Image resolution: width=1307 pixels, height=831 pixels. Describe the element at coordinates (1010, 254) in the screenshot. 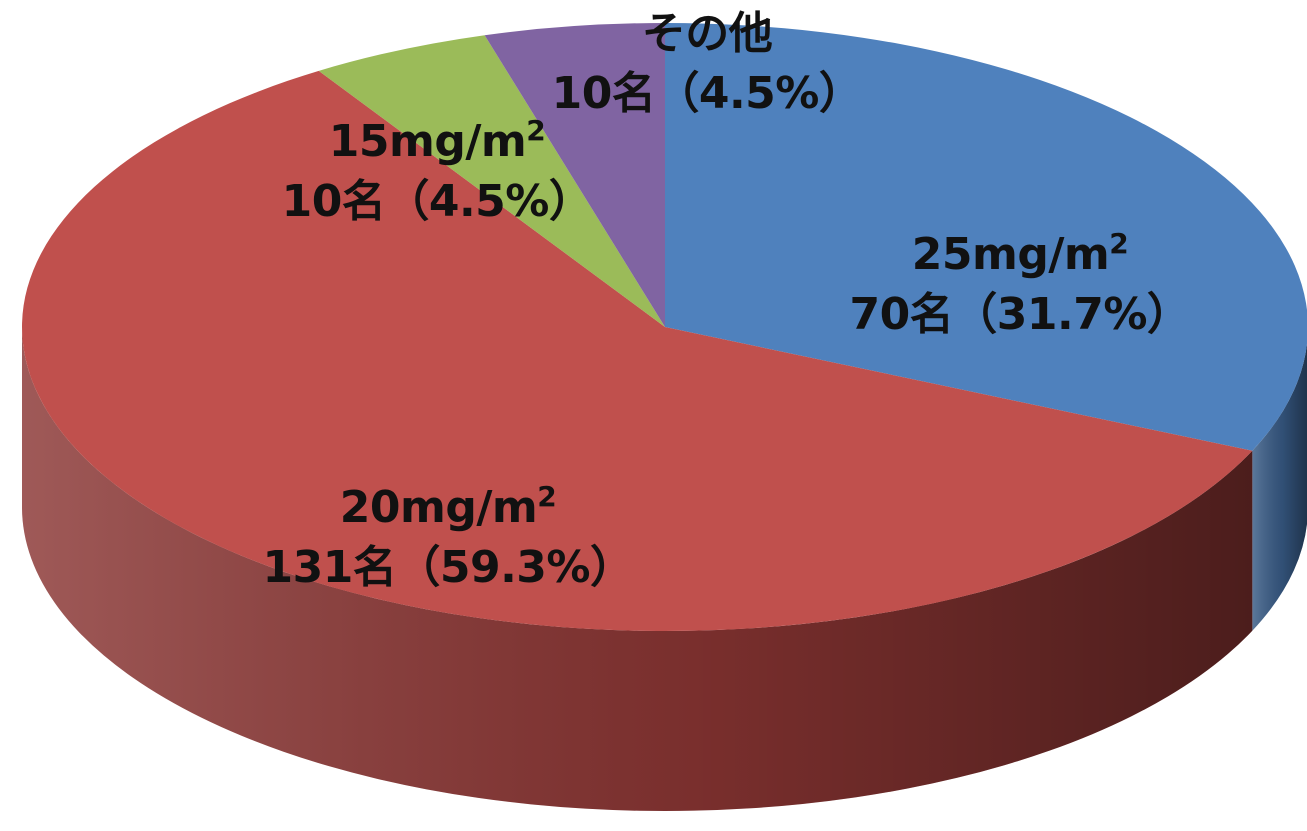

I see `slice-name-25: 25mg/m` at that location.